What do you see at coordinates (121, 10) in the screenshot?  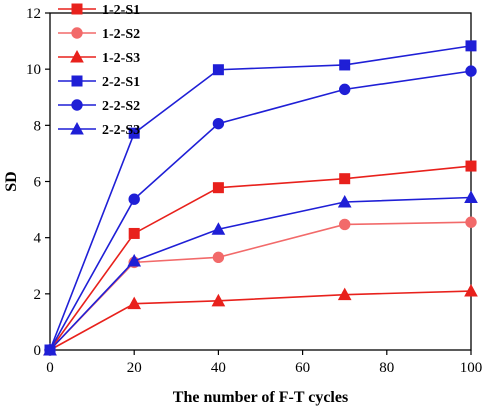 I see `legend-label: 1-2-S1` at bounding box center [121, 10].